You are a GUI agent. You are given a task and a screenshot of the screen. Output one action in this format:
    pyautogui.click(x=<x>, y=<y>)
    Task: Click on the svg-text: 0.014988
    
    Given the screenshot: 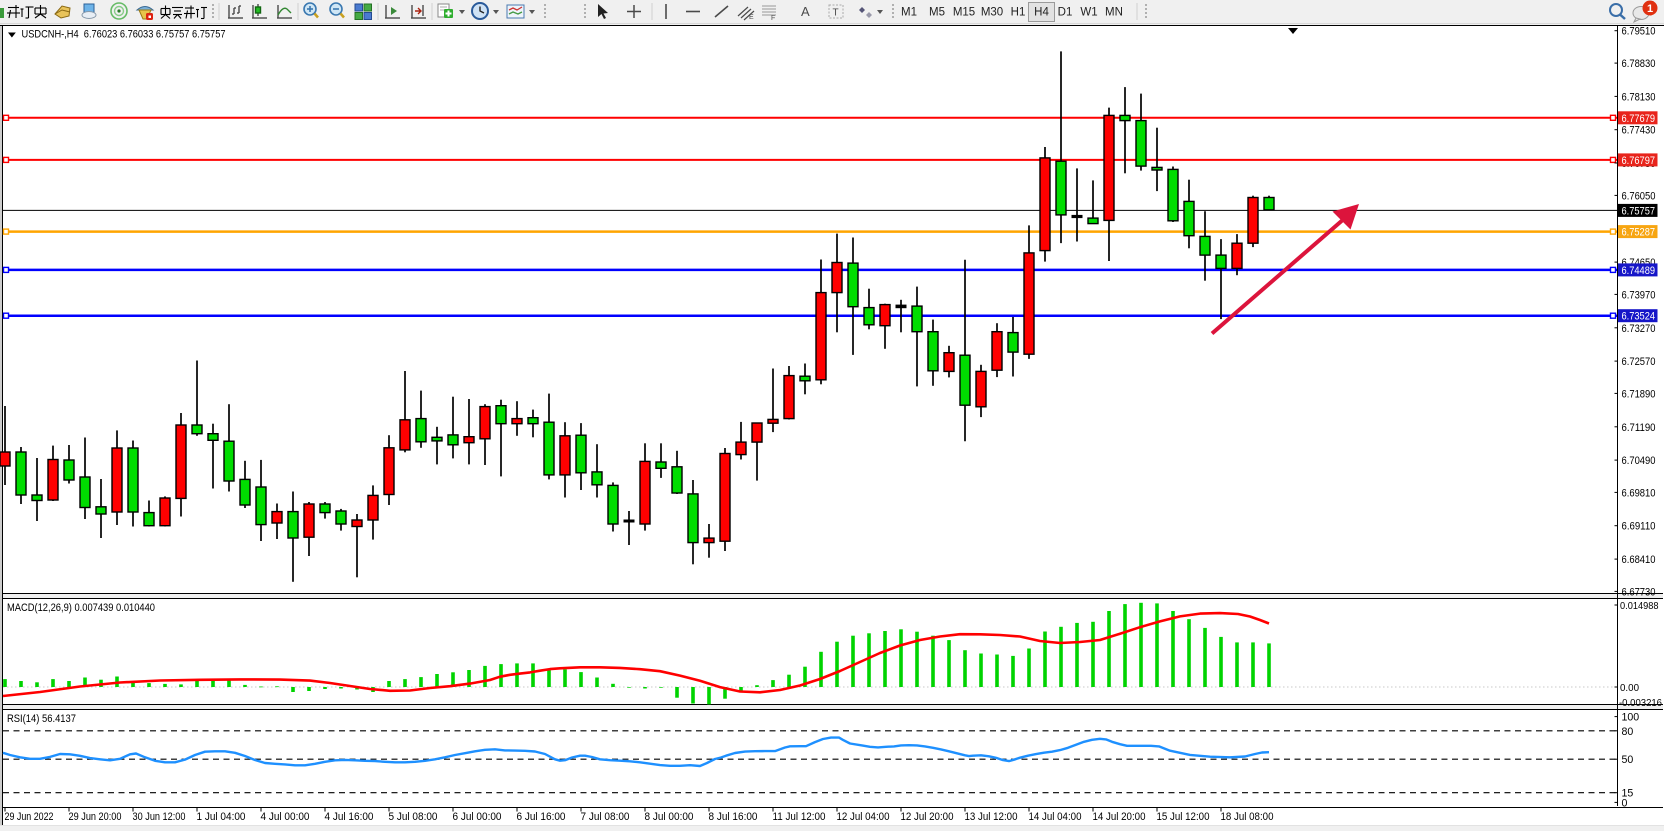 What is the action you would take?
    pyautogui.click(x=1639, y=606)
    